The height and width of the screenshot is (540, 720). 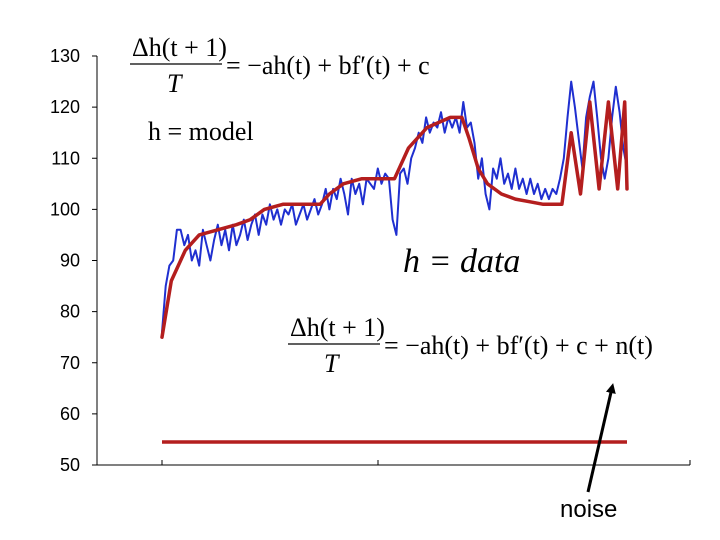 What do you see at coordinates (588, 509) in the screenshot?
I see `noise-label: noise` at bounding box center [588, 509].